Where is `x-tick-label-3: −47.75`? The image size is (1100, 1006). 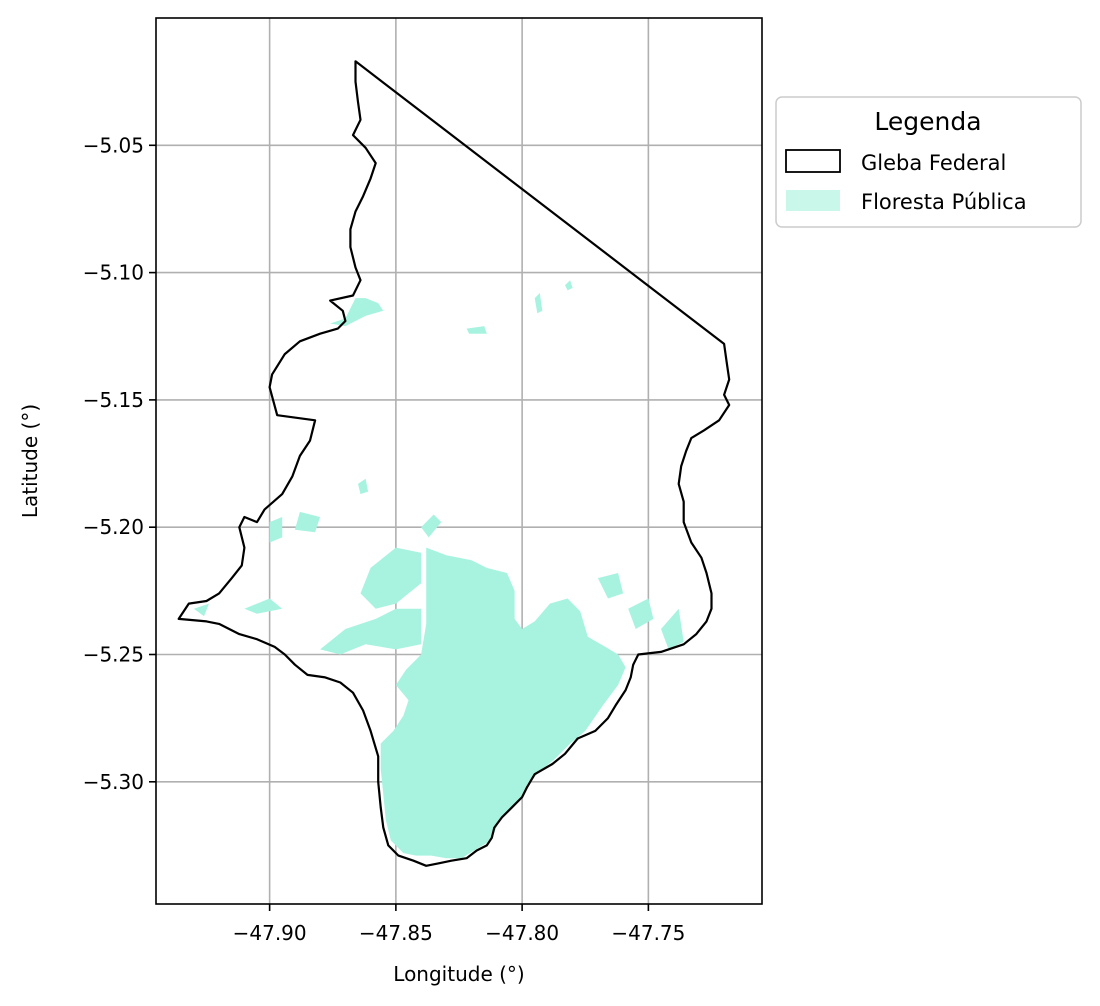 x-tick-label-3: −47.75 is located at coordinates (648, 933).